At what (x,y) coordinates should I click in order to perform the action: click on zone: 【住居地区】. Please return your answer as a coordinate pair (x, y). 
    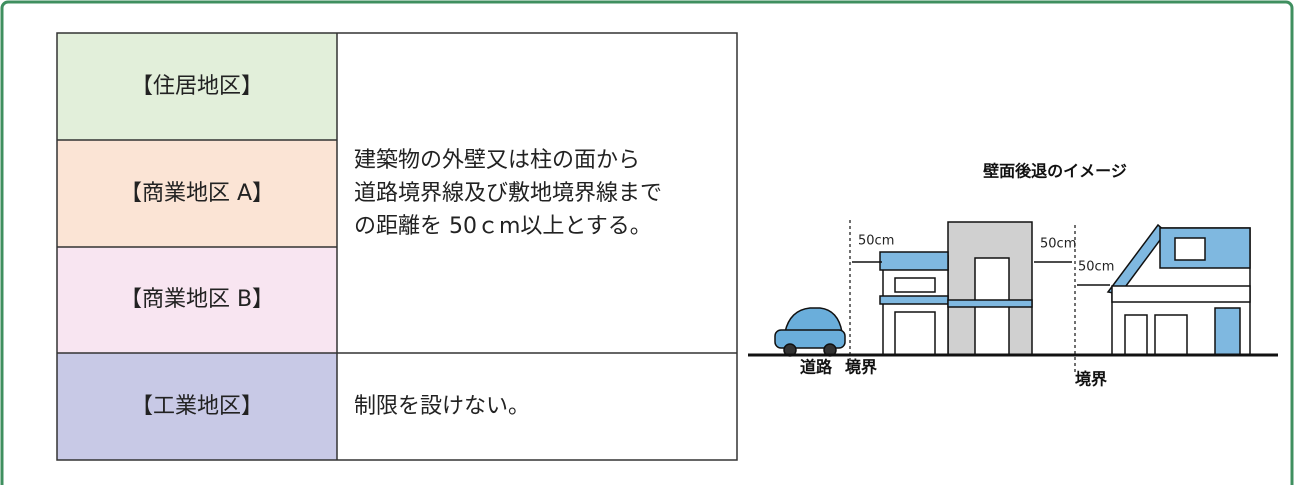
    Looking at the image, I should click on (197, 86).